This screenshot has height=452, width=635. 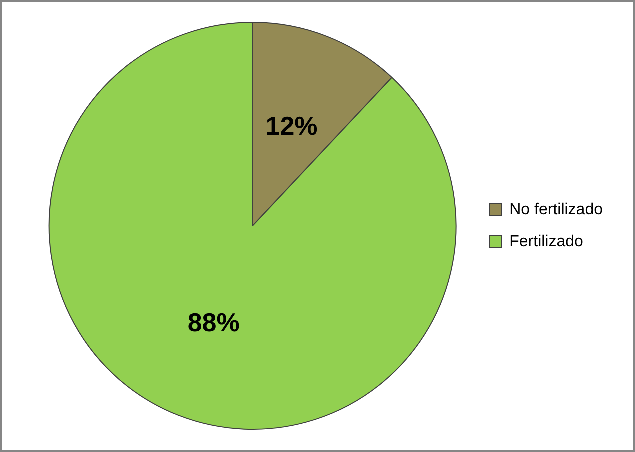 I want to click on legend-label: Fertilizado, so click(x=547, y=241).